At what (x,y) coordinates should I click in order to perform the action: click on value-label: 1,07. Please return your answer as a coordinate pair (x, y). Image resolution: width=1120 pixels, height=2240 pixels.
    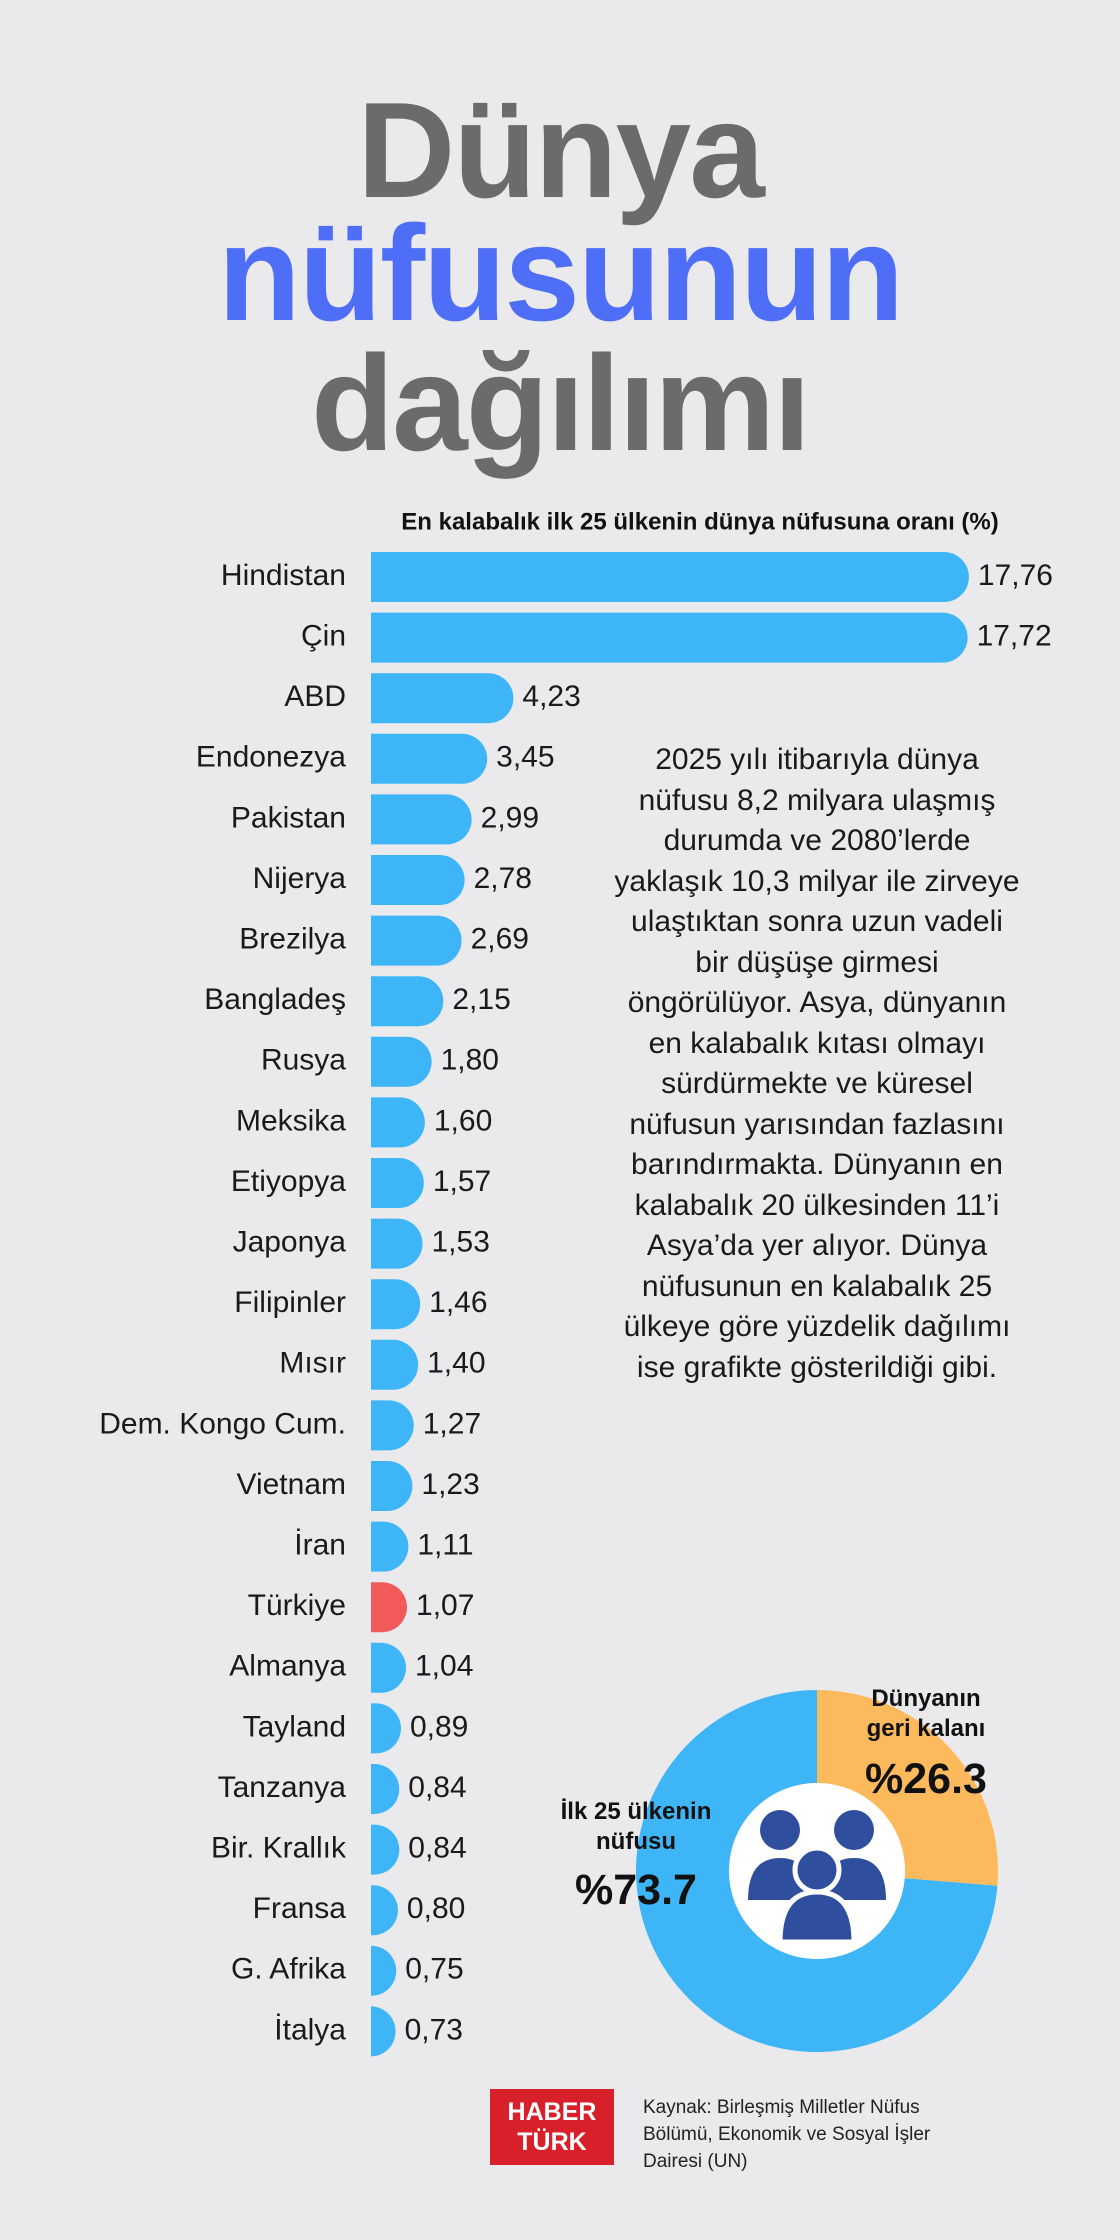
    Looking at the image, I should click on (445, 1605).